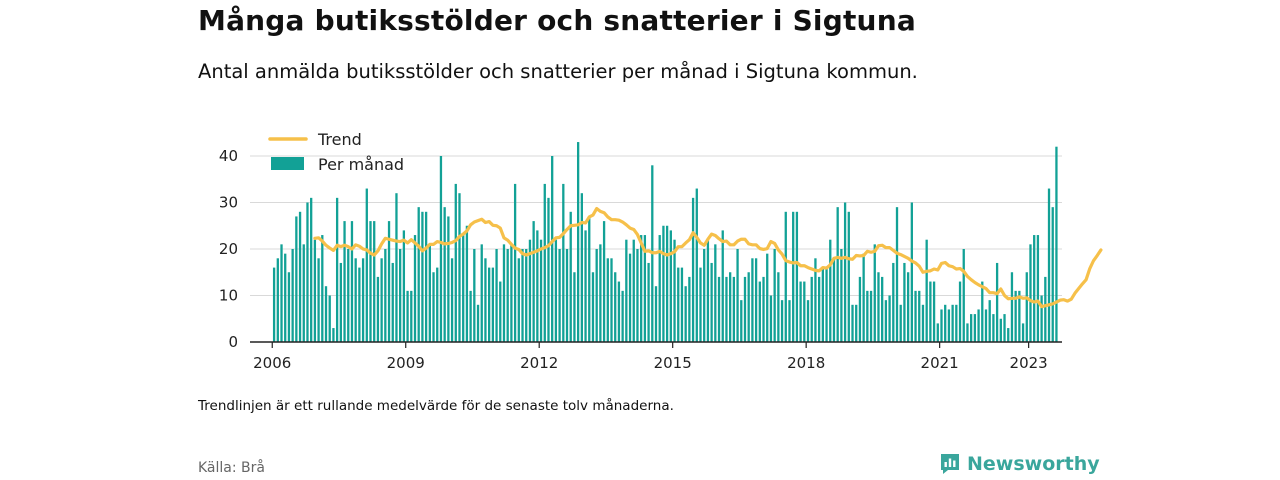 This screenshot has width=1280, height=480. What do you see at coordinates (539, 363) in the screenshot?
I see `x-tick-label: 2012` at bounding box center [539, 363].